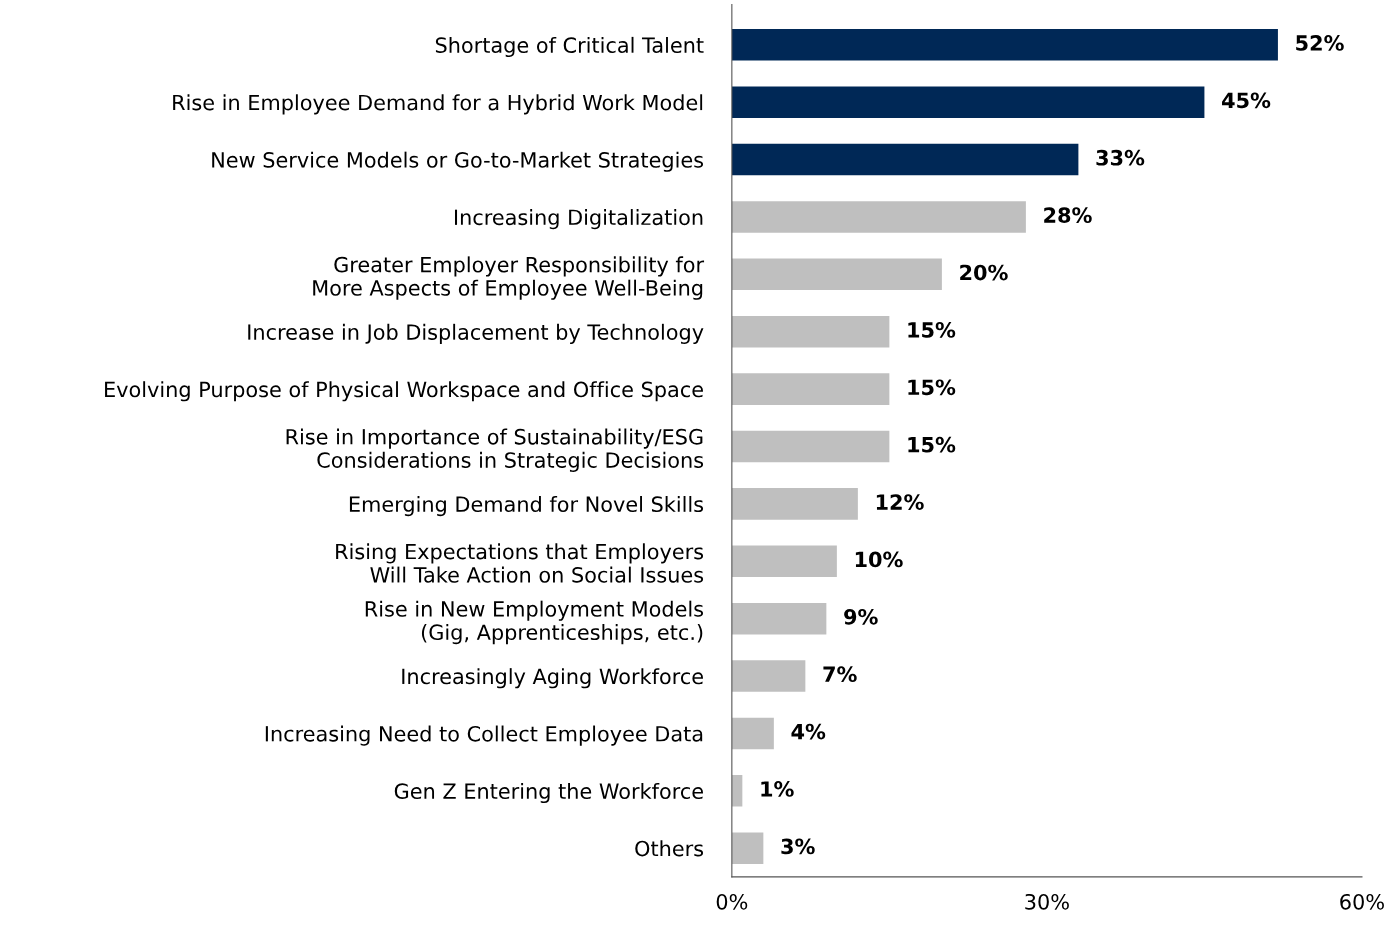 This screenshot has height=925, width=1394. What do you see at coordinates (777, 789) in the screenshot?
I see `data-label: 1%` at bounding box center [777, 789].